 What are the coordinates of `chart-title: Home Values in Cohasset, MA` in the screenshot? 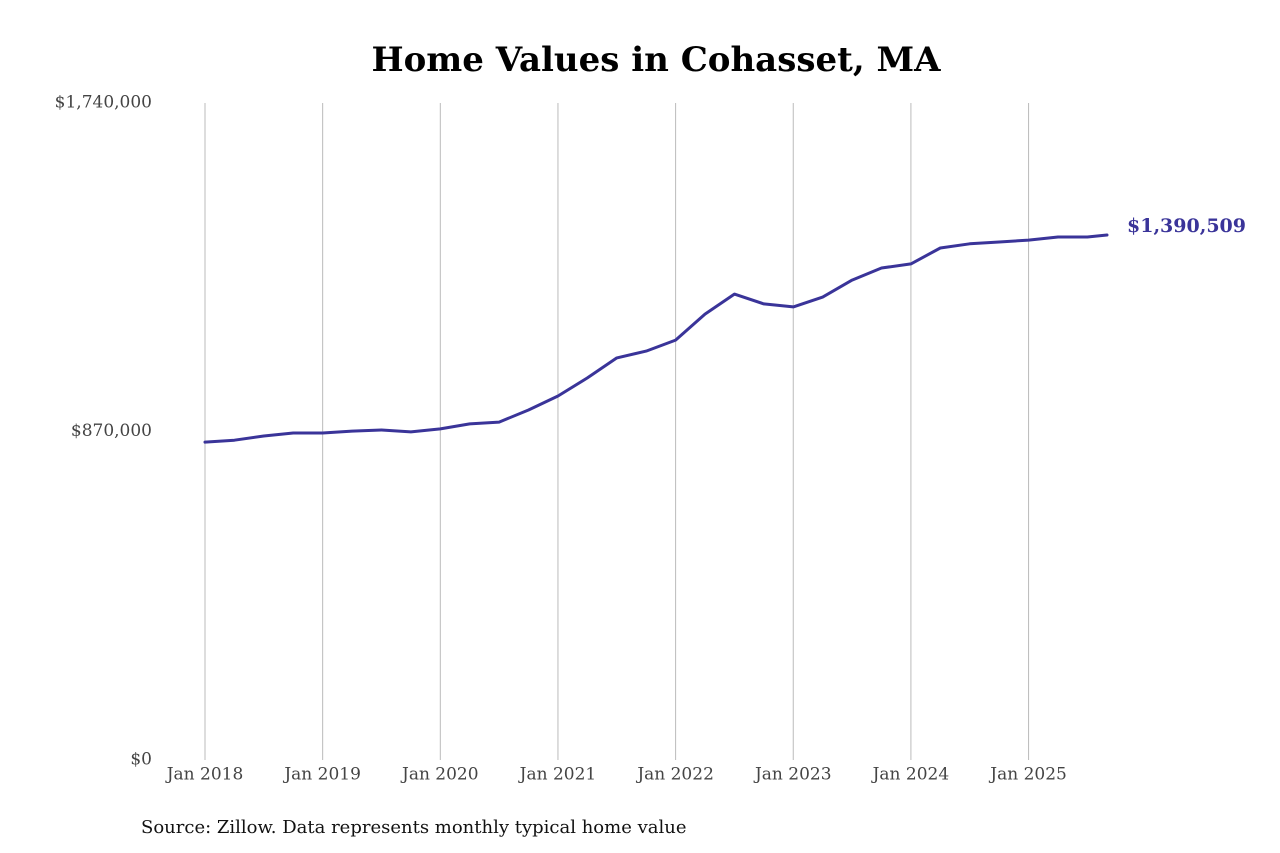 It's located at (656, 60).